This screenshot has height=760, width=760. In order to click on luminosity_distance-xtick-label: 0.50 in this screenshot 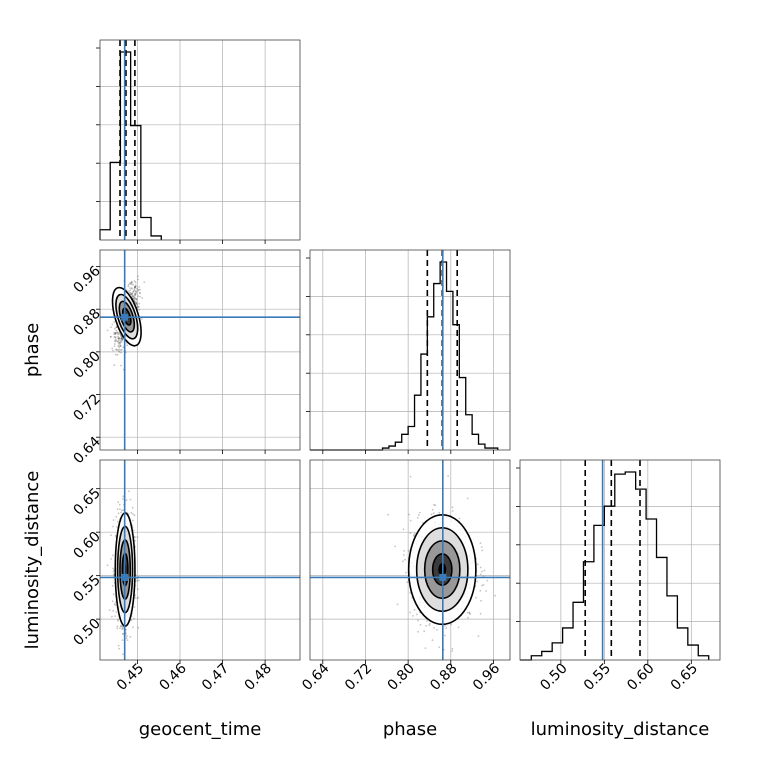, I will do `click(553, 676)`.